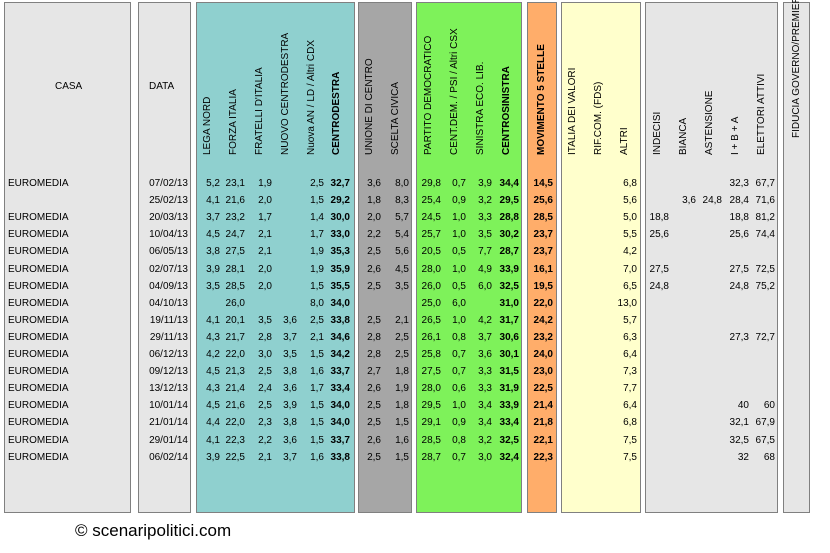 The image size is (830, 553). What do you see at coordinates (485, 457) in the screenshot?
I see `table-cell-sel: 3,0` at bounding box center [485, 457].